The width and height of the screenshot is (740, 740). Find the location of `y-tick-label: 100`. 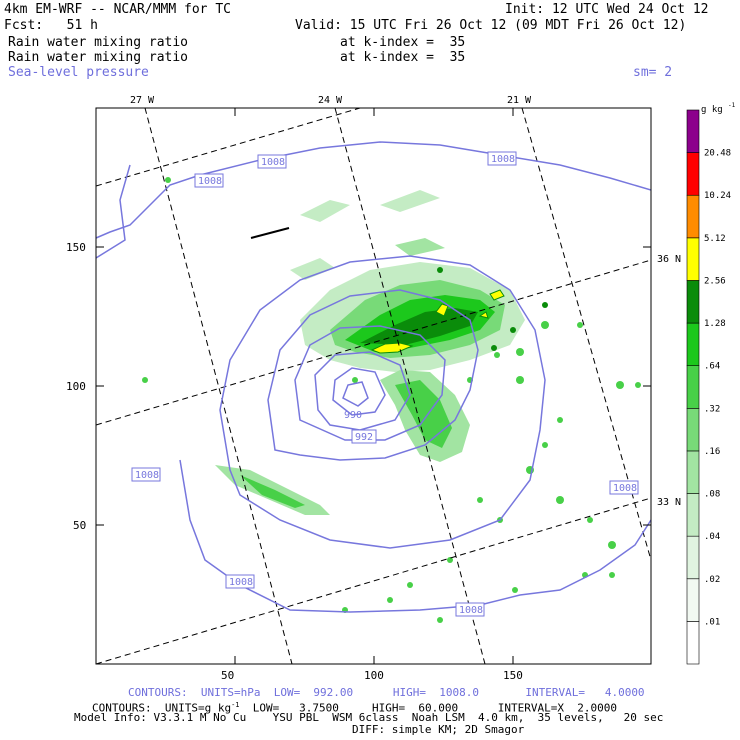

y-tick-label: 100 is located at coordinates (76, 386).